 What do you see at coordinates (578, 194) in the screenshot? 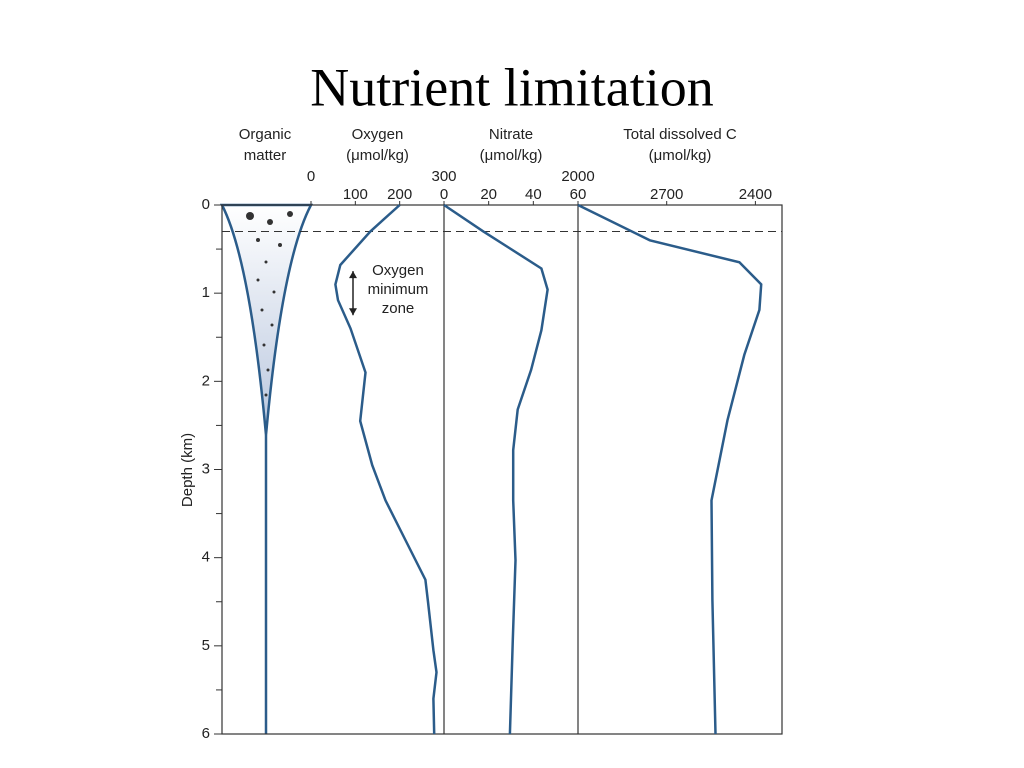
I see `x-tick-label: 60` at bounding box center [578, 194].